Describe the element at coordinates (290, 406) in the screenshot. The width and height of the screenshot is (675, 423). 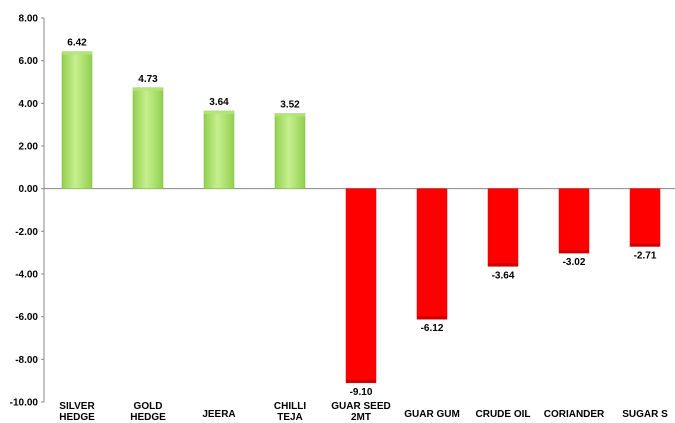
I see `x-tick-label: CHILLI` at that location.